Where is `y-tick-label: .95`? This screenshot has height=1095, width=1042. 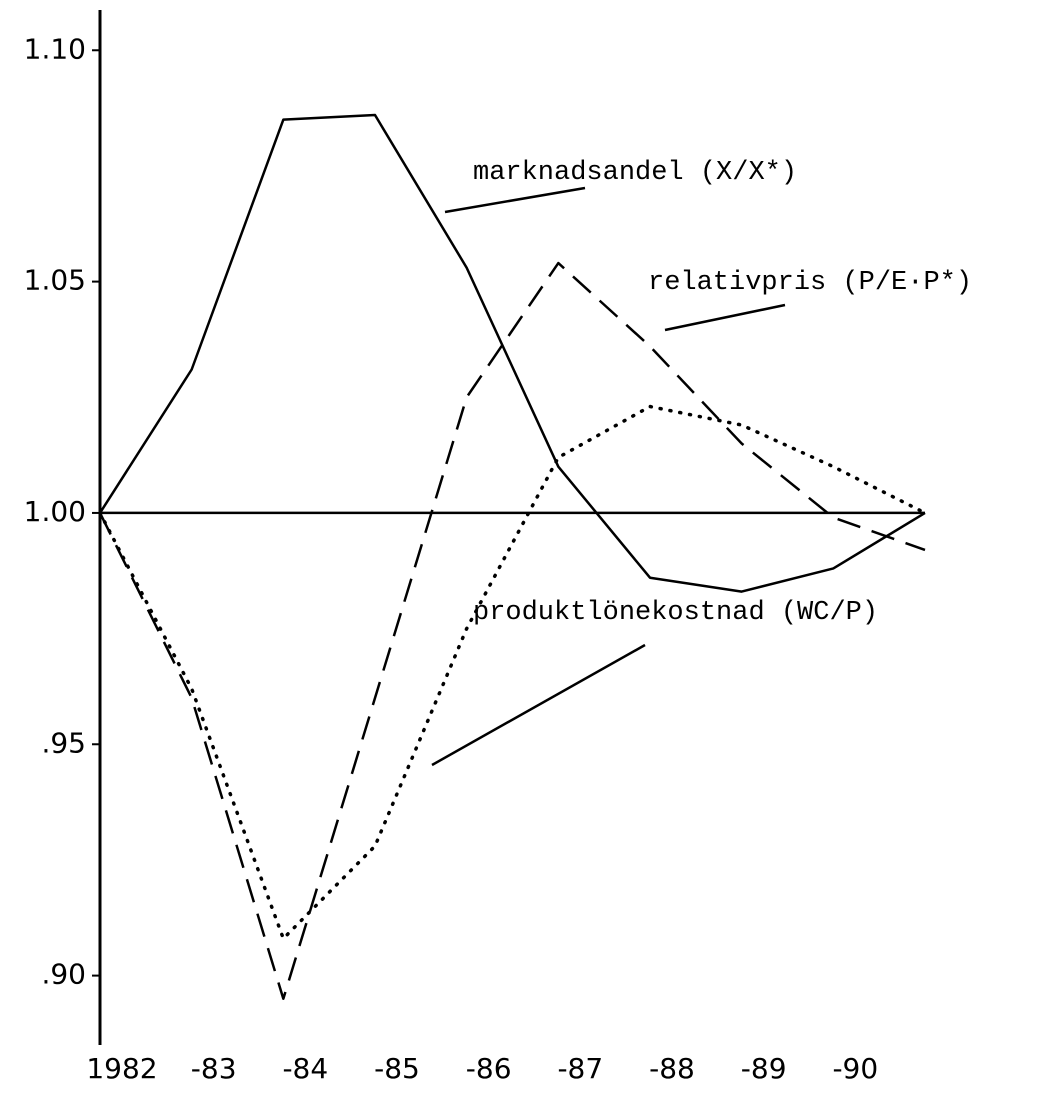 y-tick-label: .95 is located at coordinates (63, 742).